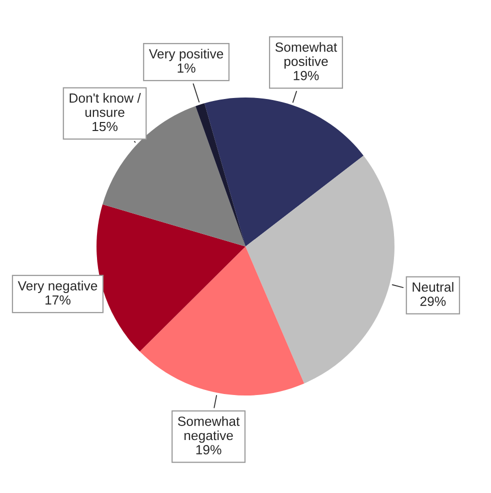  Describe the element at coordinates (209, 429) in the screenshot. I see `slice-label: Somewhat negative` at that location.